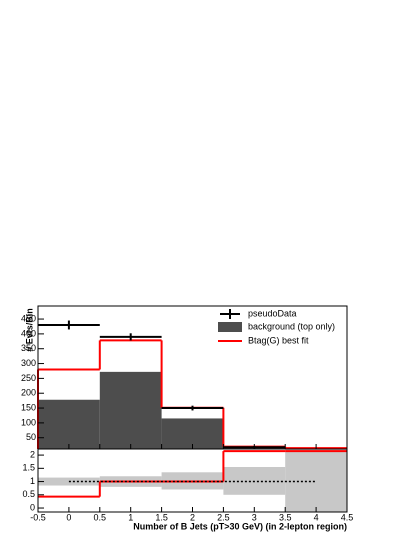  I want to click on y-tick-label: 150, so click(28, 407).